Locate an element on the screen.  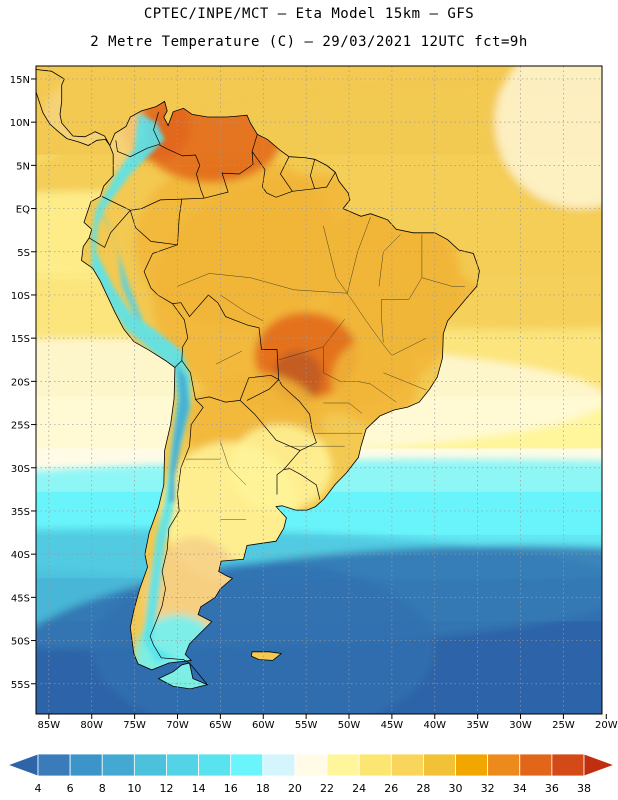
legend-label: 30 is located at coordinates (456, 788).